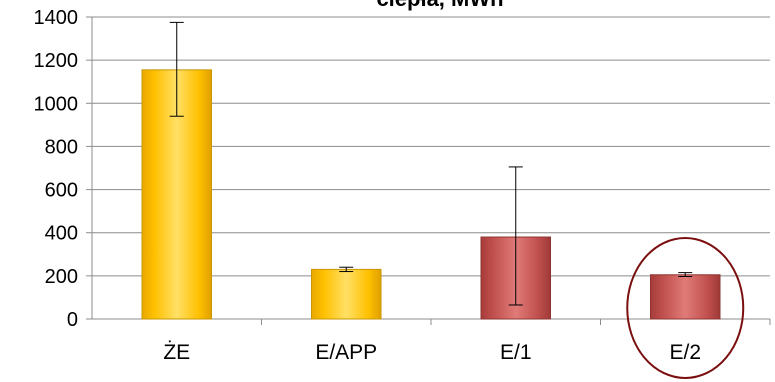 This screenshot has width=775, height=382. Describe the element at coordinates (346, 352) in the screenshot. I see `x-tick-label-1: E/APP` at that location.